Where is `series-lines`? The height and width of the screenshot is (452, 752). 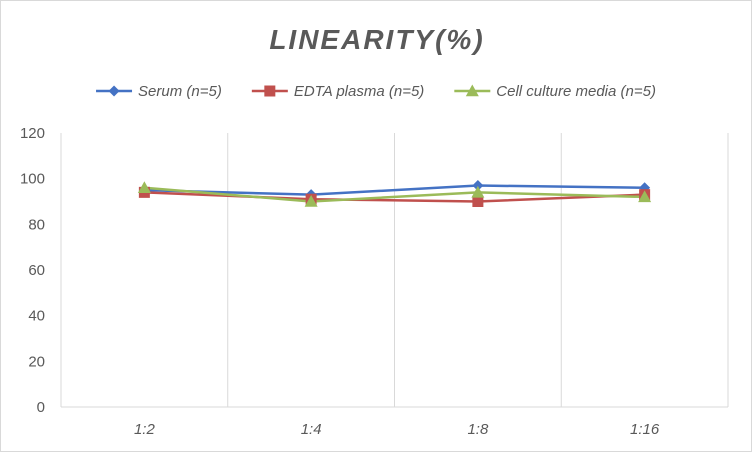
series-lines is located at coordinates (394, 193).